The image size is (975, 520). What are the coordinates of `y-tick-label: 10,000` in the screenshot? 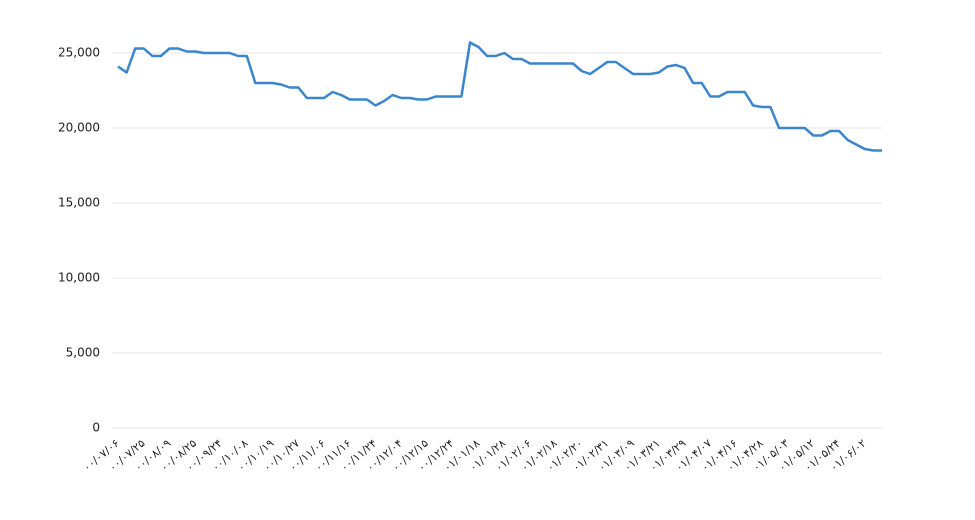 It's located at (79, 278).